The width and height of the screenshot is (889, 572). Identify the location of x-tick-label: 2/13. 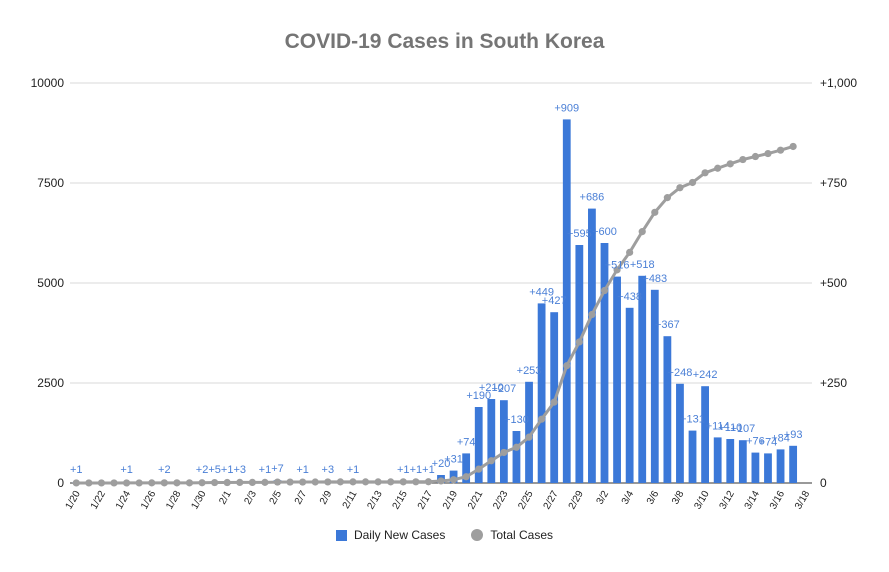
(374, 500).